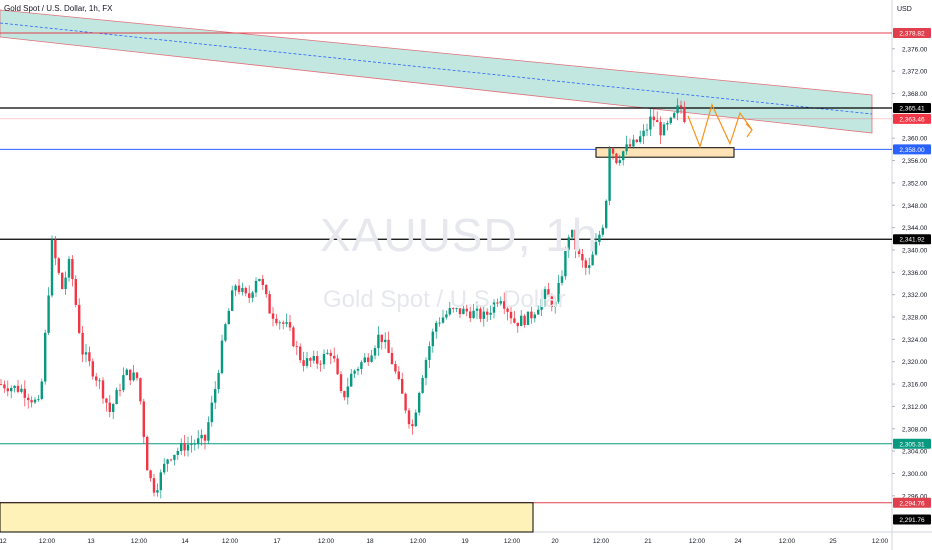 Image resolution: width=932 pixels, height=550 pixels. What do you see at coordinates (915, 295) in the screenshot?
I see `price-tick-label: 2,332.00` at bounding box center [915, 295].